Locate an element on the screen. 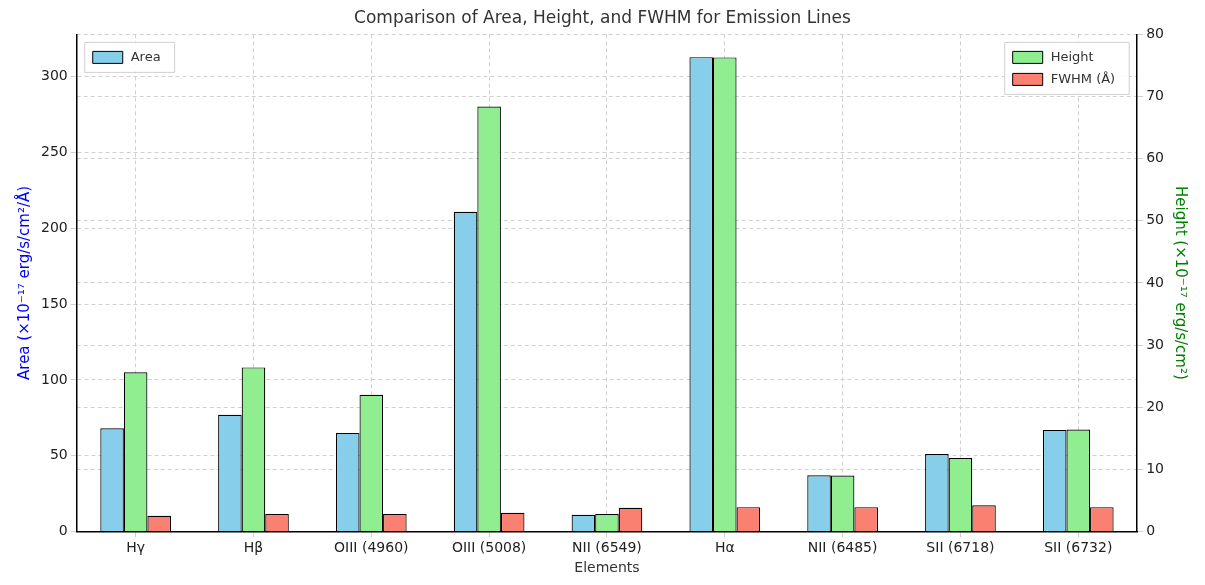 The width and height of the screenshot is (1205, 585). y2-tick-label: 80 is located at coordinates (1155, 33).